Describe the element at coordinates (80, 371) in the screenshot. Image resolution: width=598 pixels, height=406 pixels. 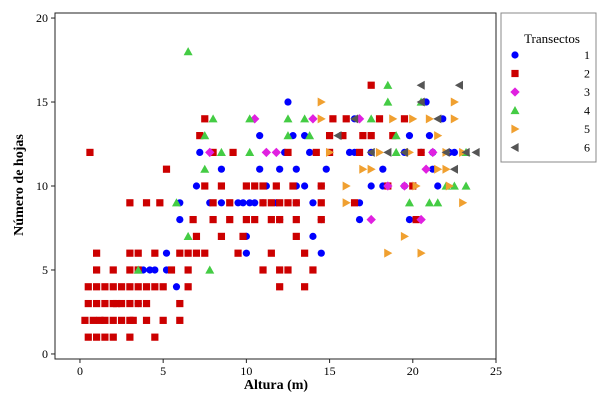
I see `x-tick-label: 0` at that location.